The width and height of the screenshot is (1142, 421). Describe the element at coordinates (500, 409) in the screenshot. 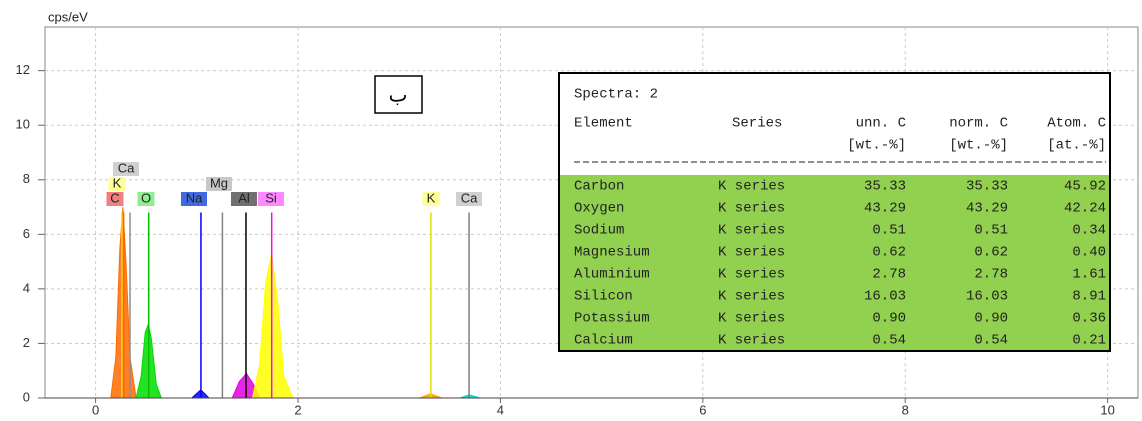

I see `x-tick-label: 4` at that location.